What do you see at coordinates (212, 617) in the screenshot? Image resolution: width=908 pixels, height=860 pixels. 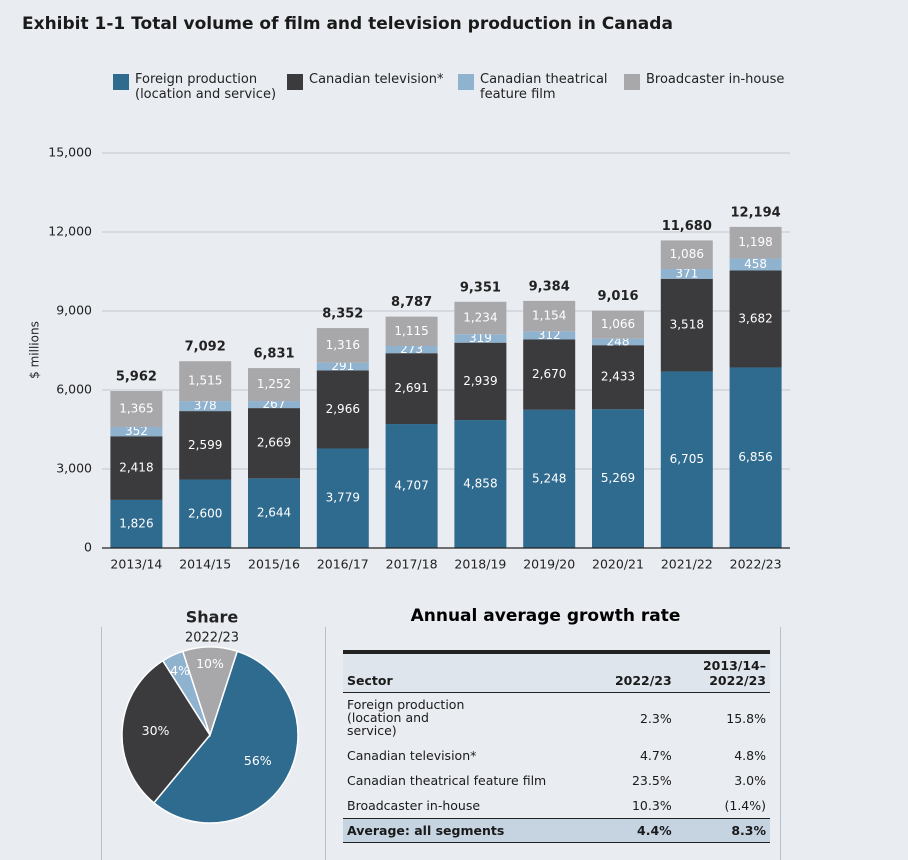 I see `pie-title: Share` at bounding box center [212, 617].